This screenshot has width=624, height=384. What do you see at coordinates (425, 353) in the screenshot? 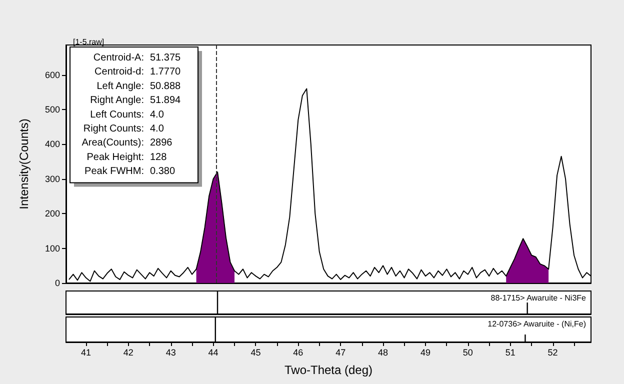
I see `x-tick-label: 49` at bounding box center [425, 353].